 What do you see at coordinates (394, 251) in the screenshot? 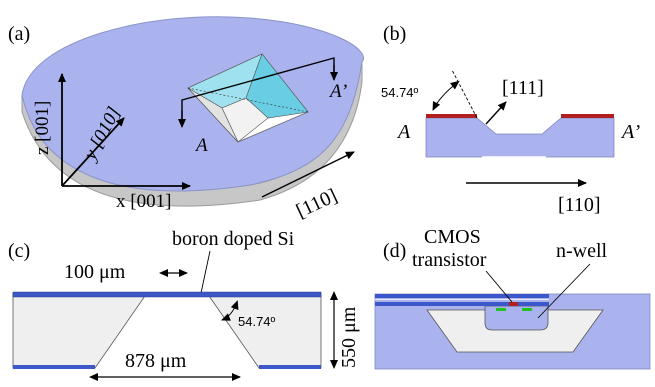
I see `panel-d-label: (d)` at bounding box center [394, 251].